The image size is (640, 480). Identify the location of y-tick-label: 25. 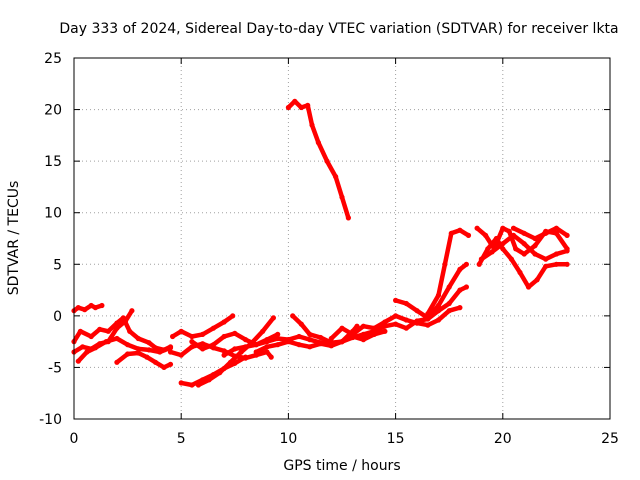
(53, 59).